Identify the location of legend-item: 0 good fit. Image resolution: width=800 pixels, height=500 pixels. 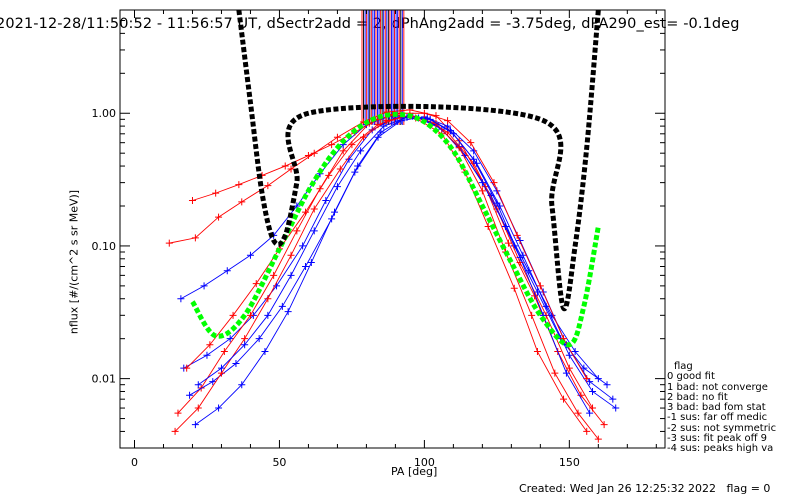
(691, 377).